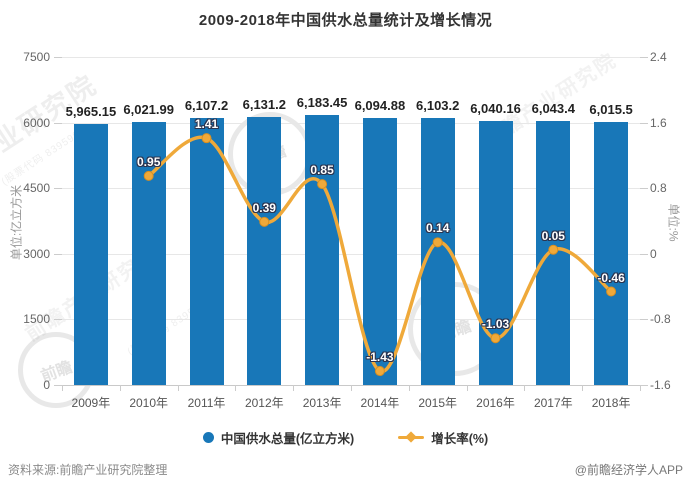 The image size is (691, 490). Describe the element at coordinates (658, 188) in the screenshot. I see `y-axis-label-right: 0.8` at that location.